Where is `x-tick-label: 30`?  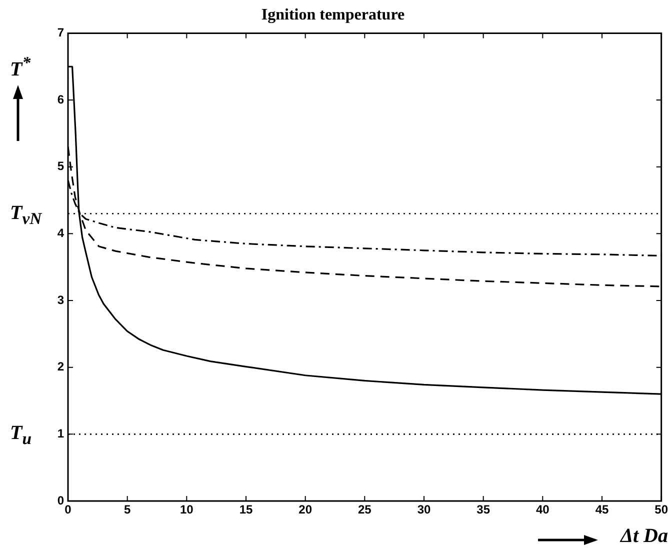 x-tick-label: 30 is located at coordinates (424, 509).